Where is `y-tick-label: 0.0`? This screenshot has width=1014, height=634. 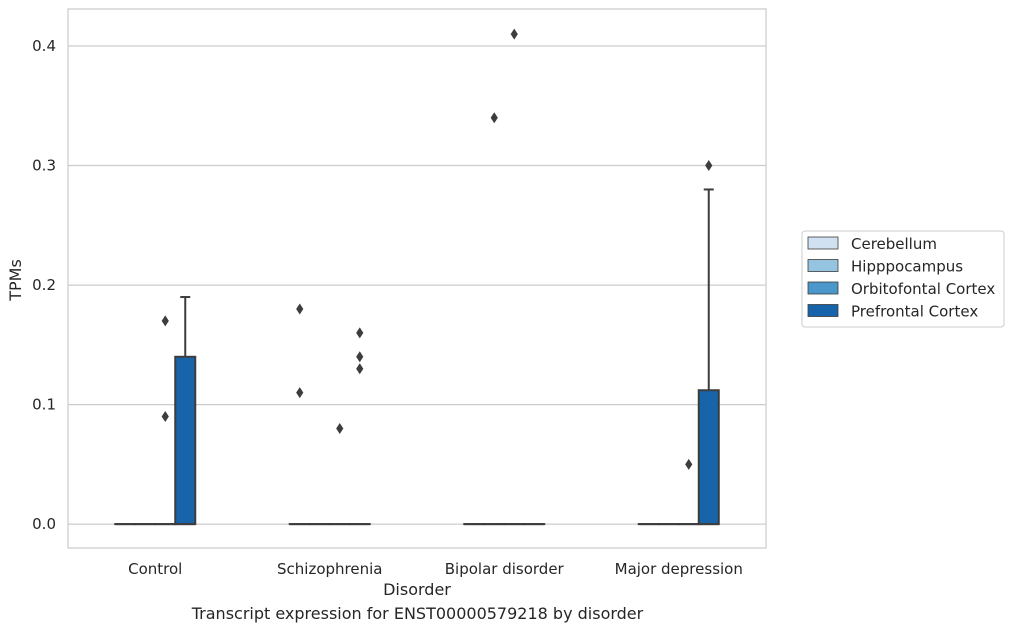 y-tick-label: 0.0 is located at coordinates (44, 524).